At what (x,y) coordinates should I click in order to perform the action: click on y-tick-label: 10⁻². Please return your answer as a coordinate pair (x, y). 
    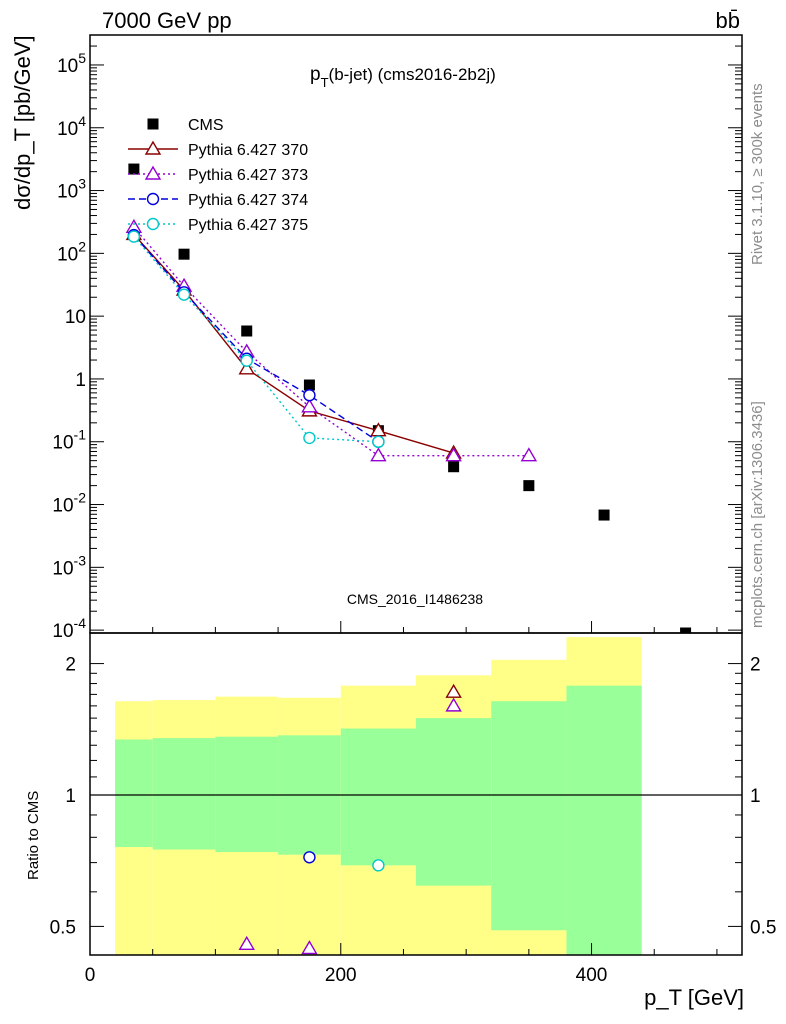
    Looking at the image, I should click on (69, 503).